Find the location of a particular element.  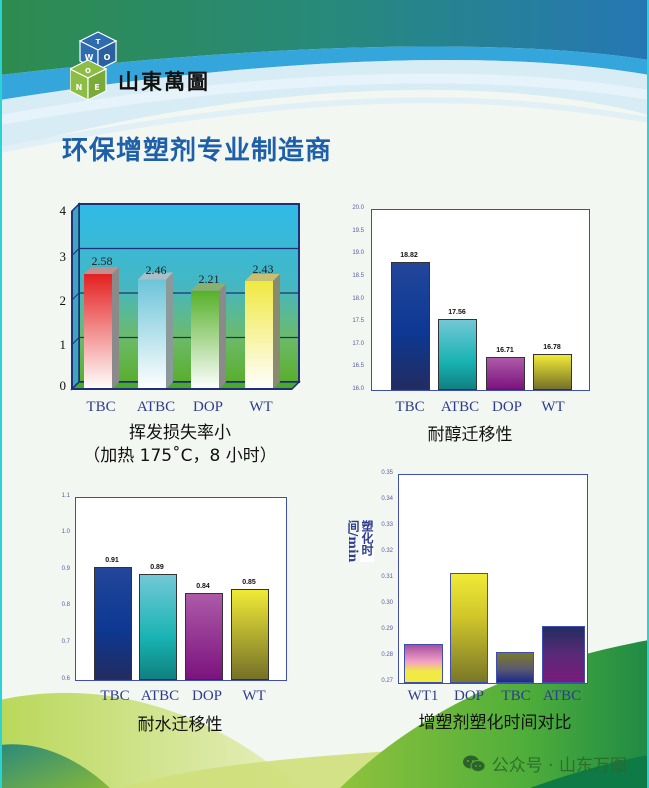

wechat-icon is located at coordinates (474, 763).